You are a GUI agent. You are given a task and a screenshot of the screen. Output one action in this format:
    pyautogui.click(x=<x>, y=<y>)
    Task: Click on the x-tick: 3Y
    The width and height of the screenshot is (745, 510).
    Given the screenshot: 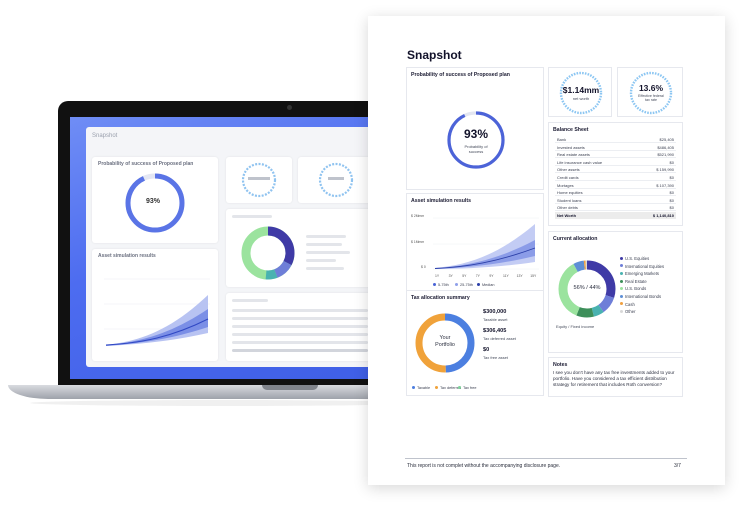 What is the action you would take?
    pyautogui.click(x=450, y=276)
    